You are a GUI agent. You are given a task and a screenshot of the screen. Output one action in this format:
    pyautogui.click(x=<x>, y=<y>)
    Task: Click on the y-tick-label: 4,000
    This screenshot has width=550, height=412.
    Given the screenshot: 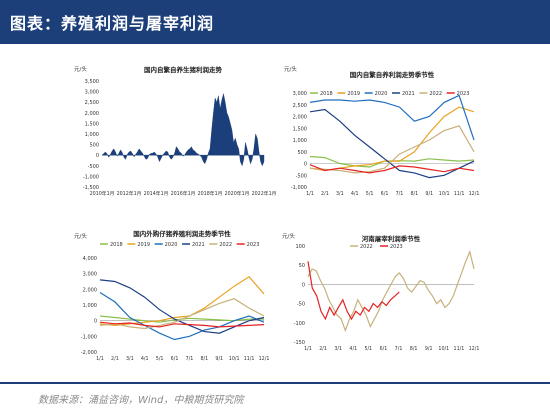 What is the action you would take?
    pyautogui.click(x=90, y=259)
    